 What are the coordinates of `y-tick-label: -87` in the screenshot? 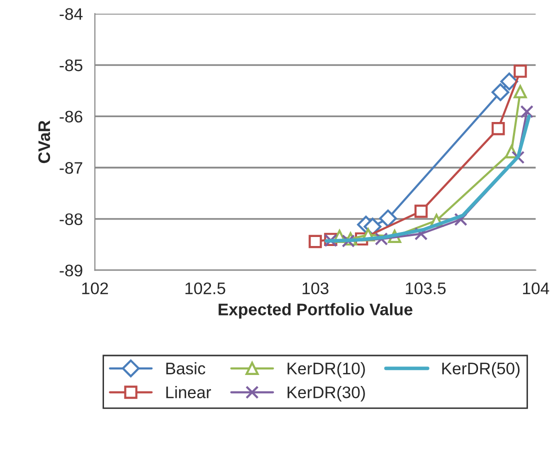 It's located at (71, 168).